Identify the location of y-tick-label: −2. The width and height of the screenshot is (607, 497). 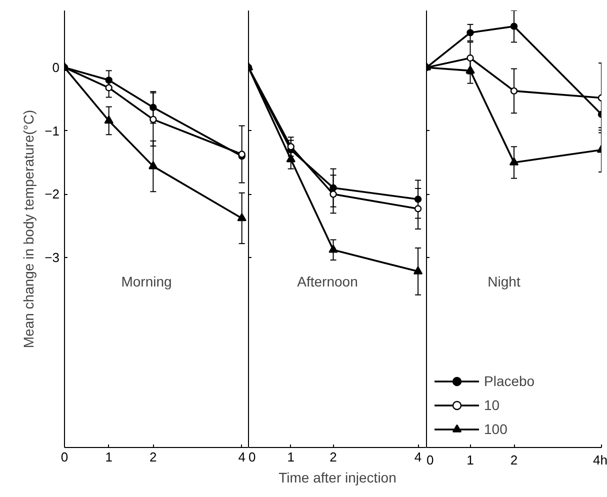
(52, 194).